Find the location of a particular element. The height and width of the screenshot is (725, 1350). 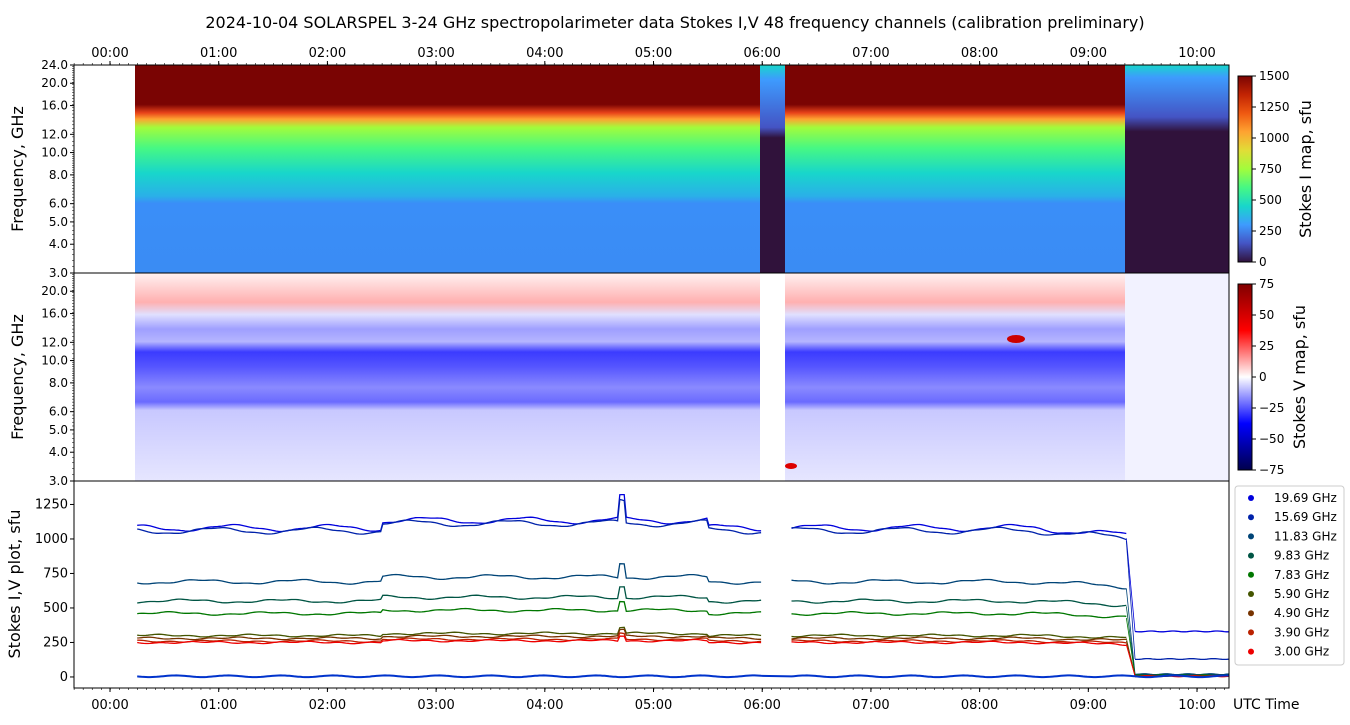

top-time-label: 10:00 is located at coordinates (1196, 53).